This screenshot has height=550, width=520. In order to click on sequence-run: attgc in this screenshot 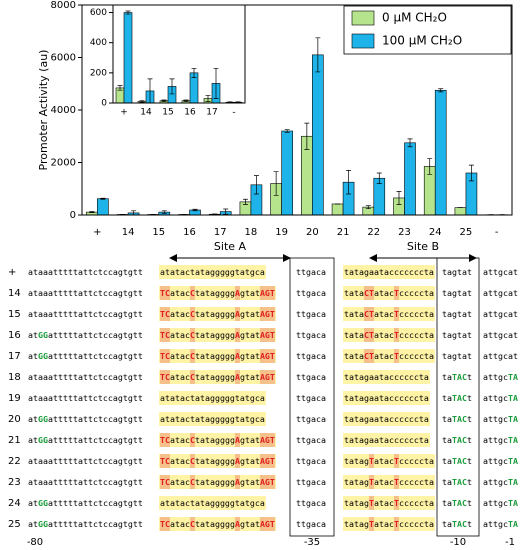, I will do `click(495, 419)`.